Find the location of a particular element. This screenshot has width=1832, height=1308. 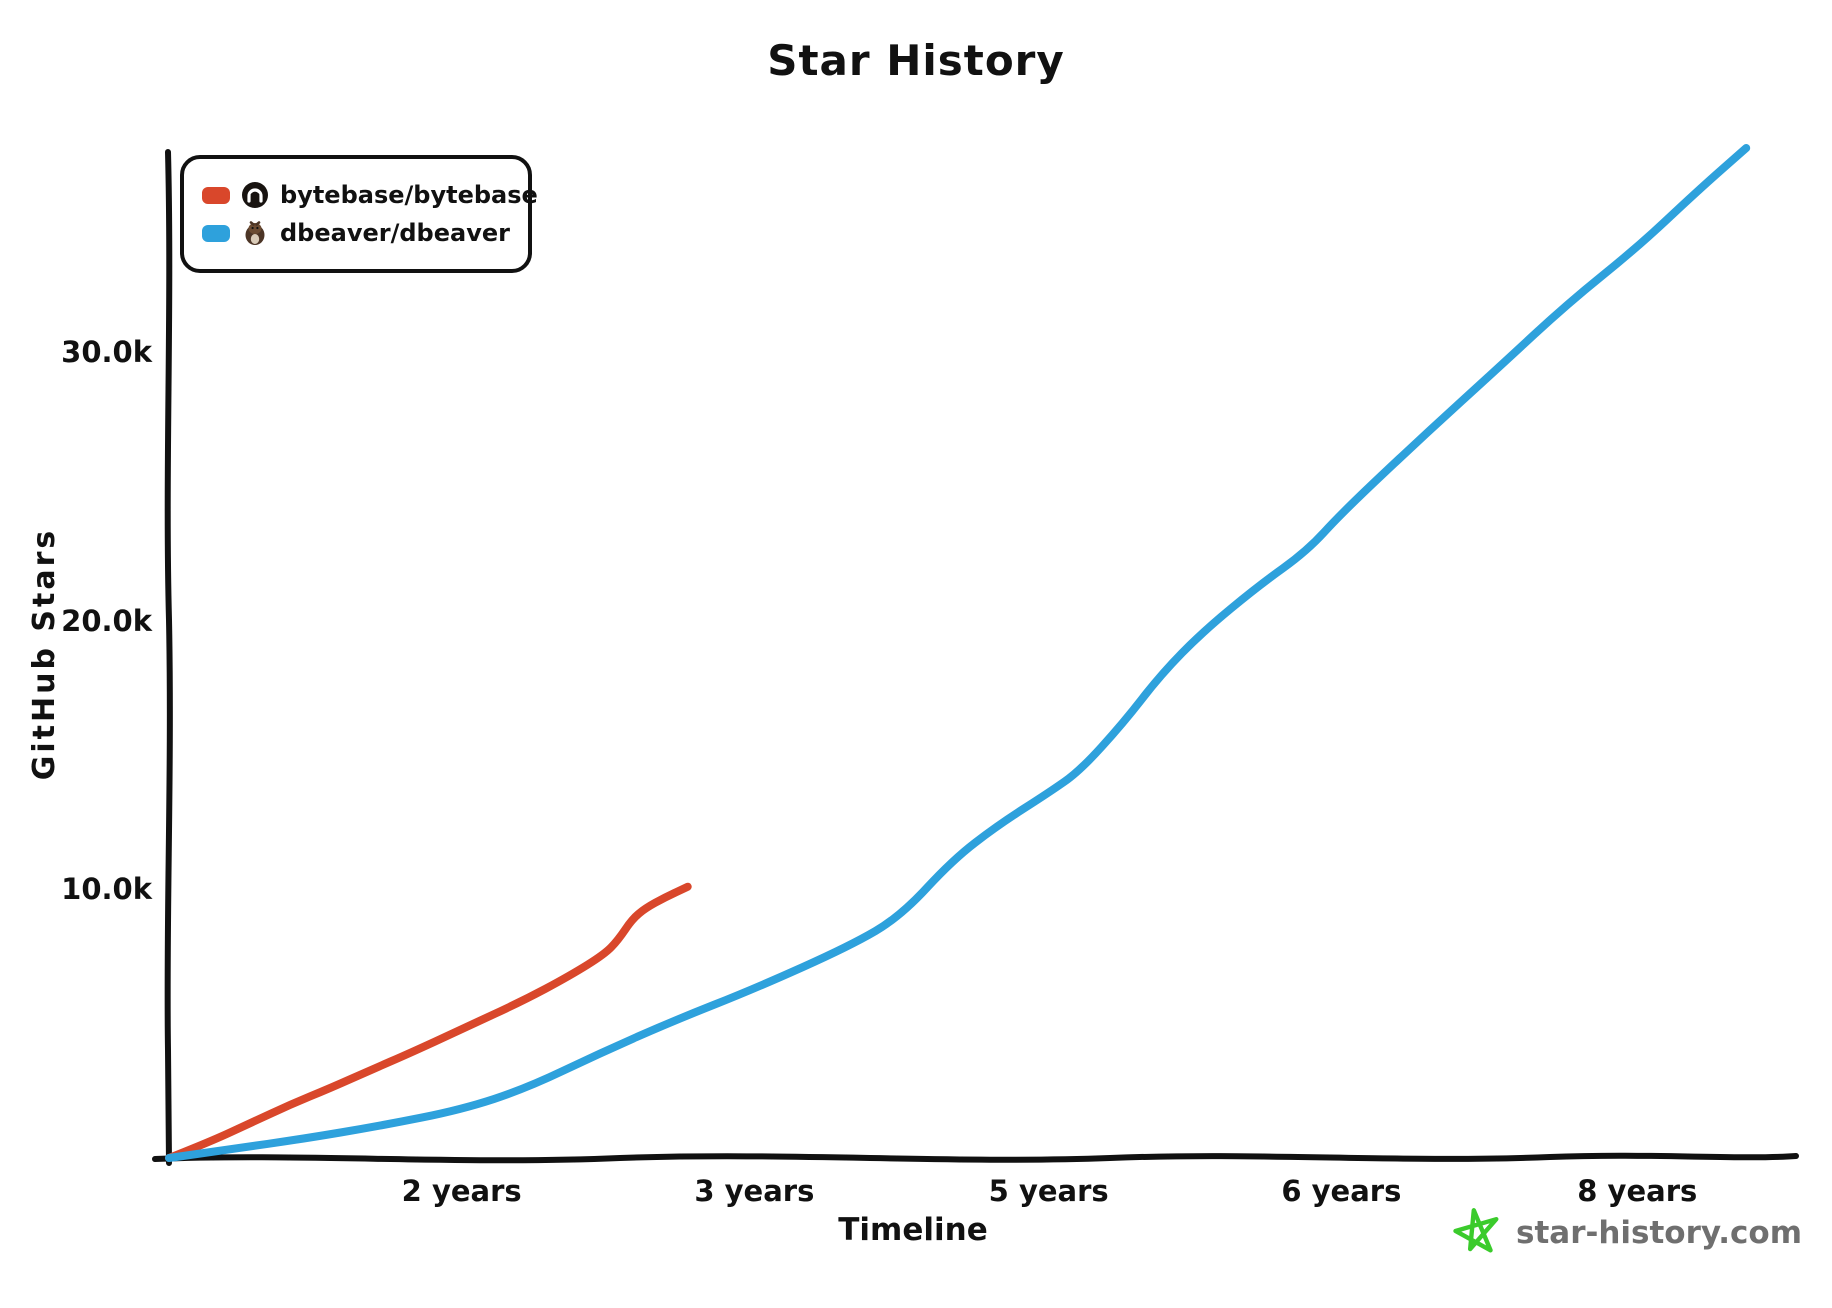

legend-item-dbeaver: dbeaver/dbeaver is located at coordinates (356, 233).